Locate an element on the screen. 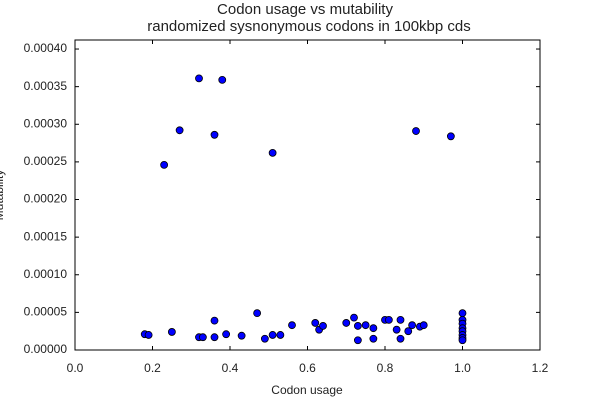 This screenshot has height=400, width=600. x-tick-label: 0.2 is located at coordinates (152, 368).